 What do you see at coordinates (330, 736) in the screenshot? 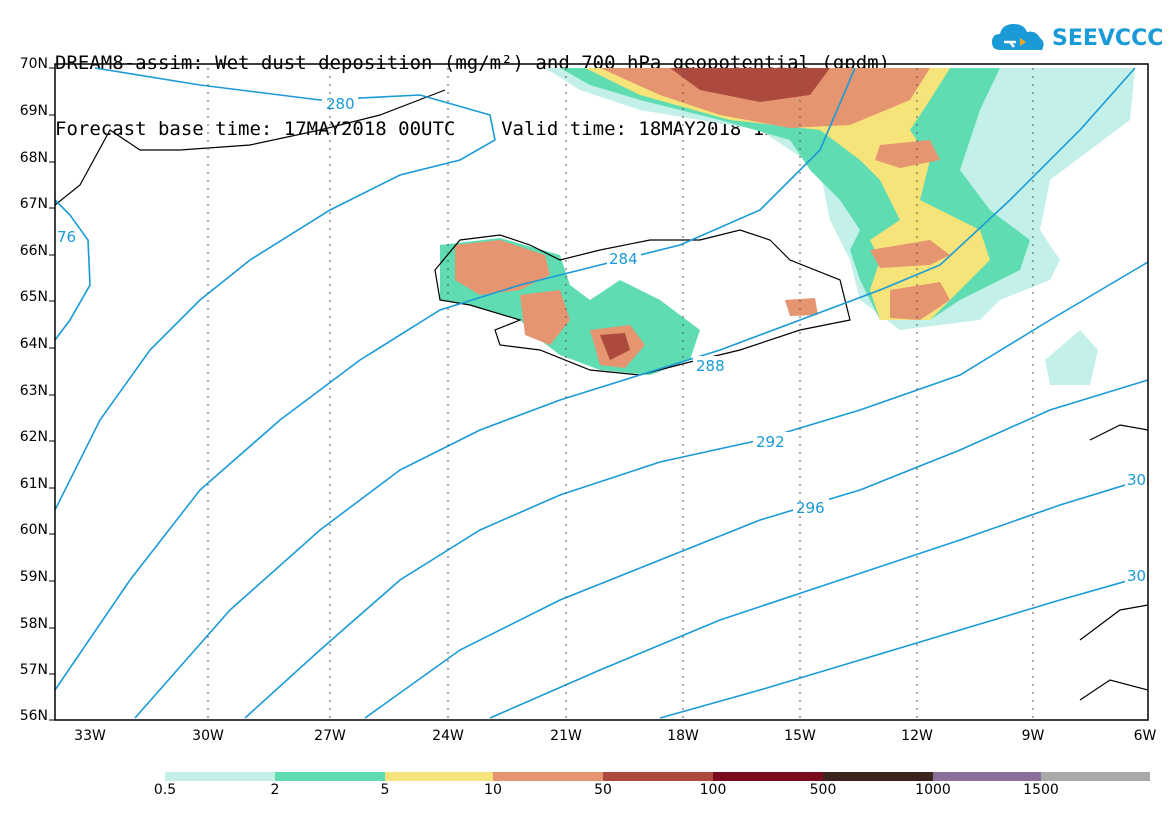
I see `lon-label: 27W` at bounding box center [330, 736].